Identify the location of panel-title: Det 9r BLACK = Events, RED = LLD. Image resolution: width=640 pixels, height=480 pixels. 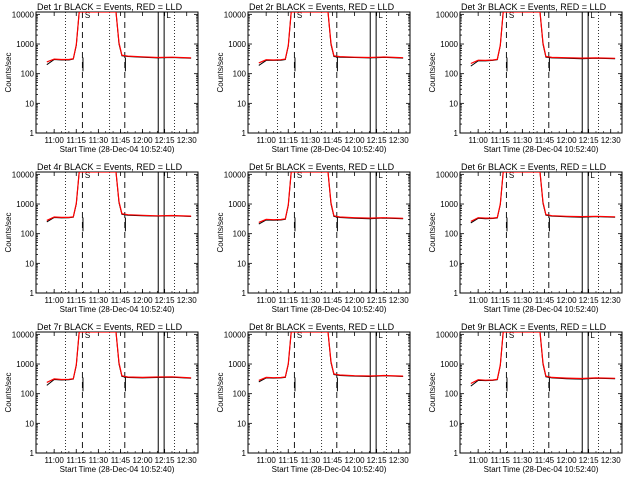
(534, 327).